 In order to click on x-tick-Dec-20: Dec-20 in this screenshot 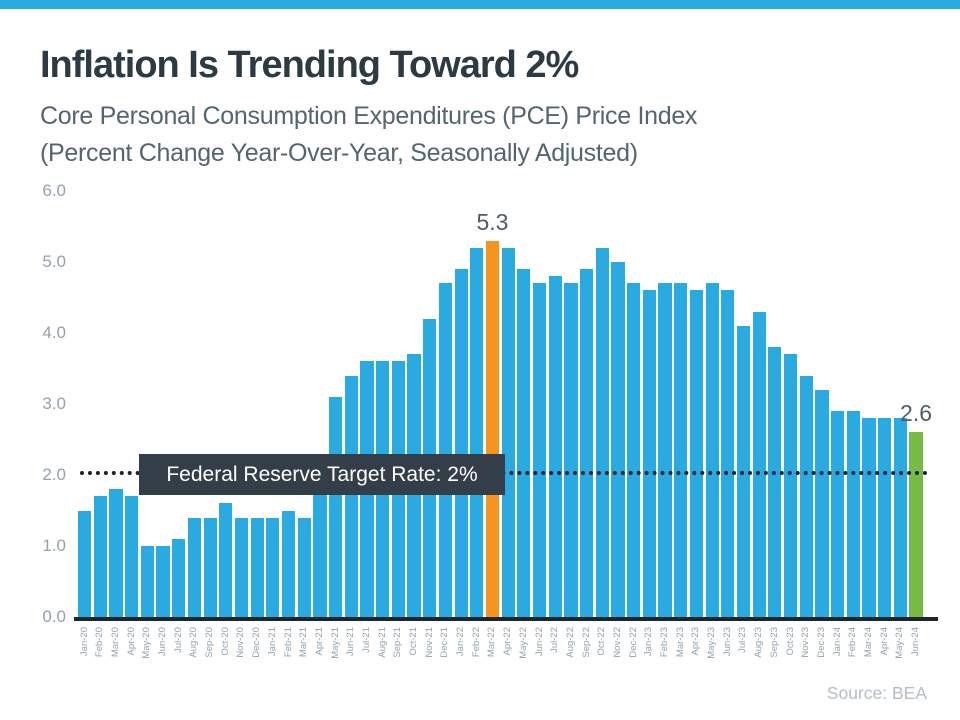, I will do `click(257, 642)`.